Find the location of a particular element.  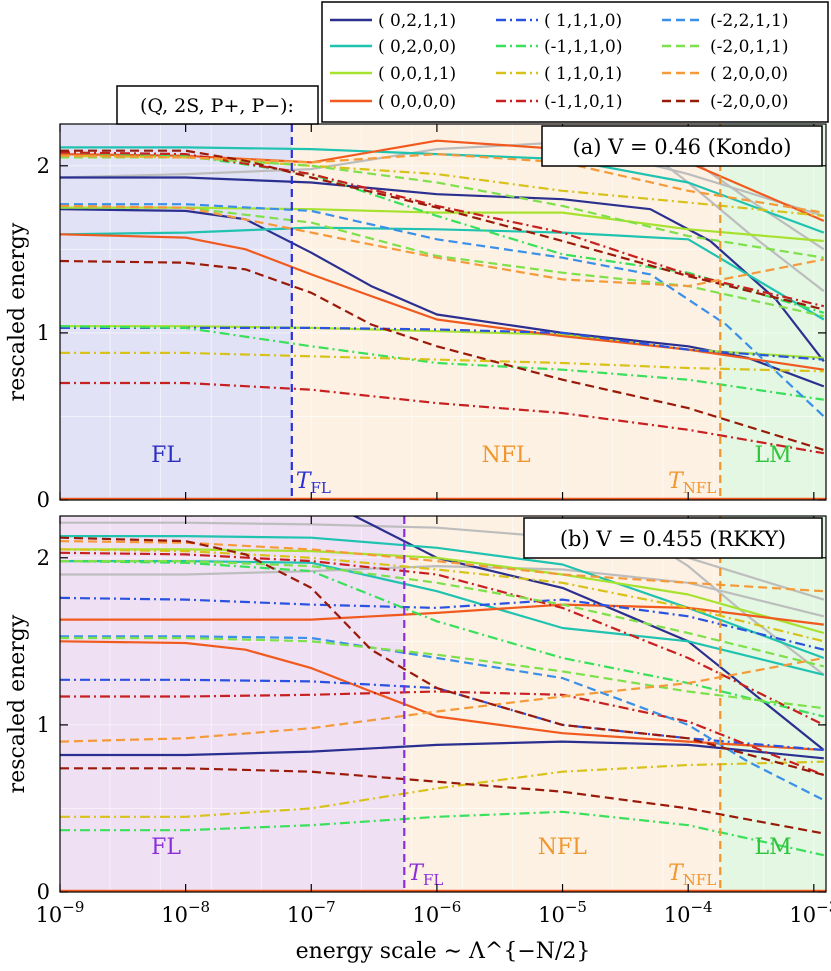

panel-a-y-tick-label: 2 is located at coordinates (43, 166).